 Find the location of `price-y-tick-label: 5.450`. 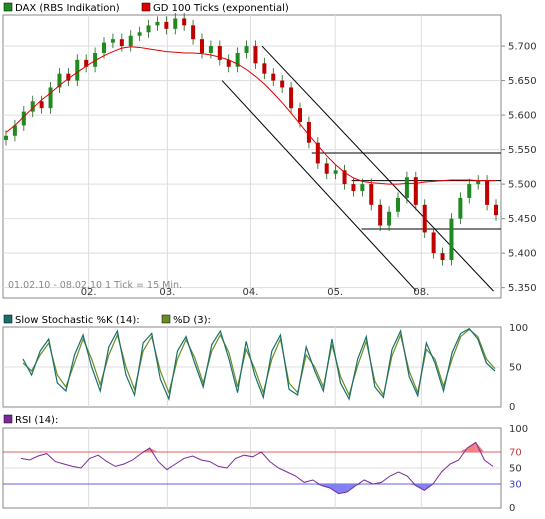

price-y-tick-label: 5.450 is located at coordinates (522, 219).